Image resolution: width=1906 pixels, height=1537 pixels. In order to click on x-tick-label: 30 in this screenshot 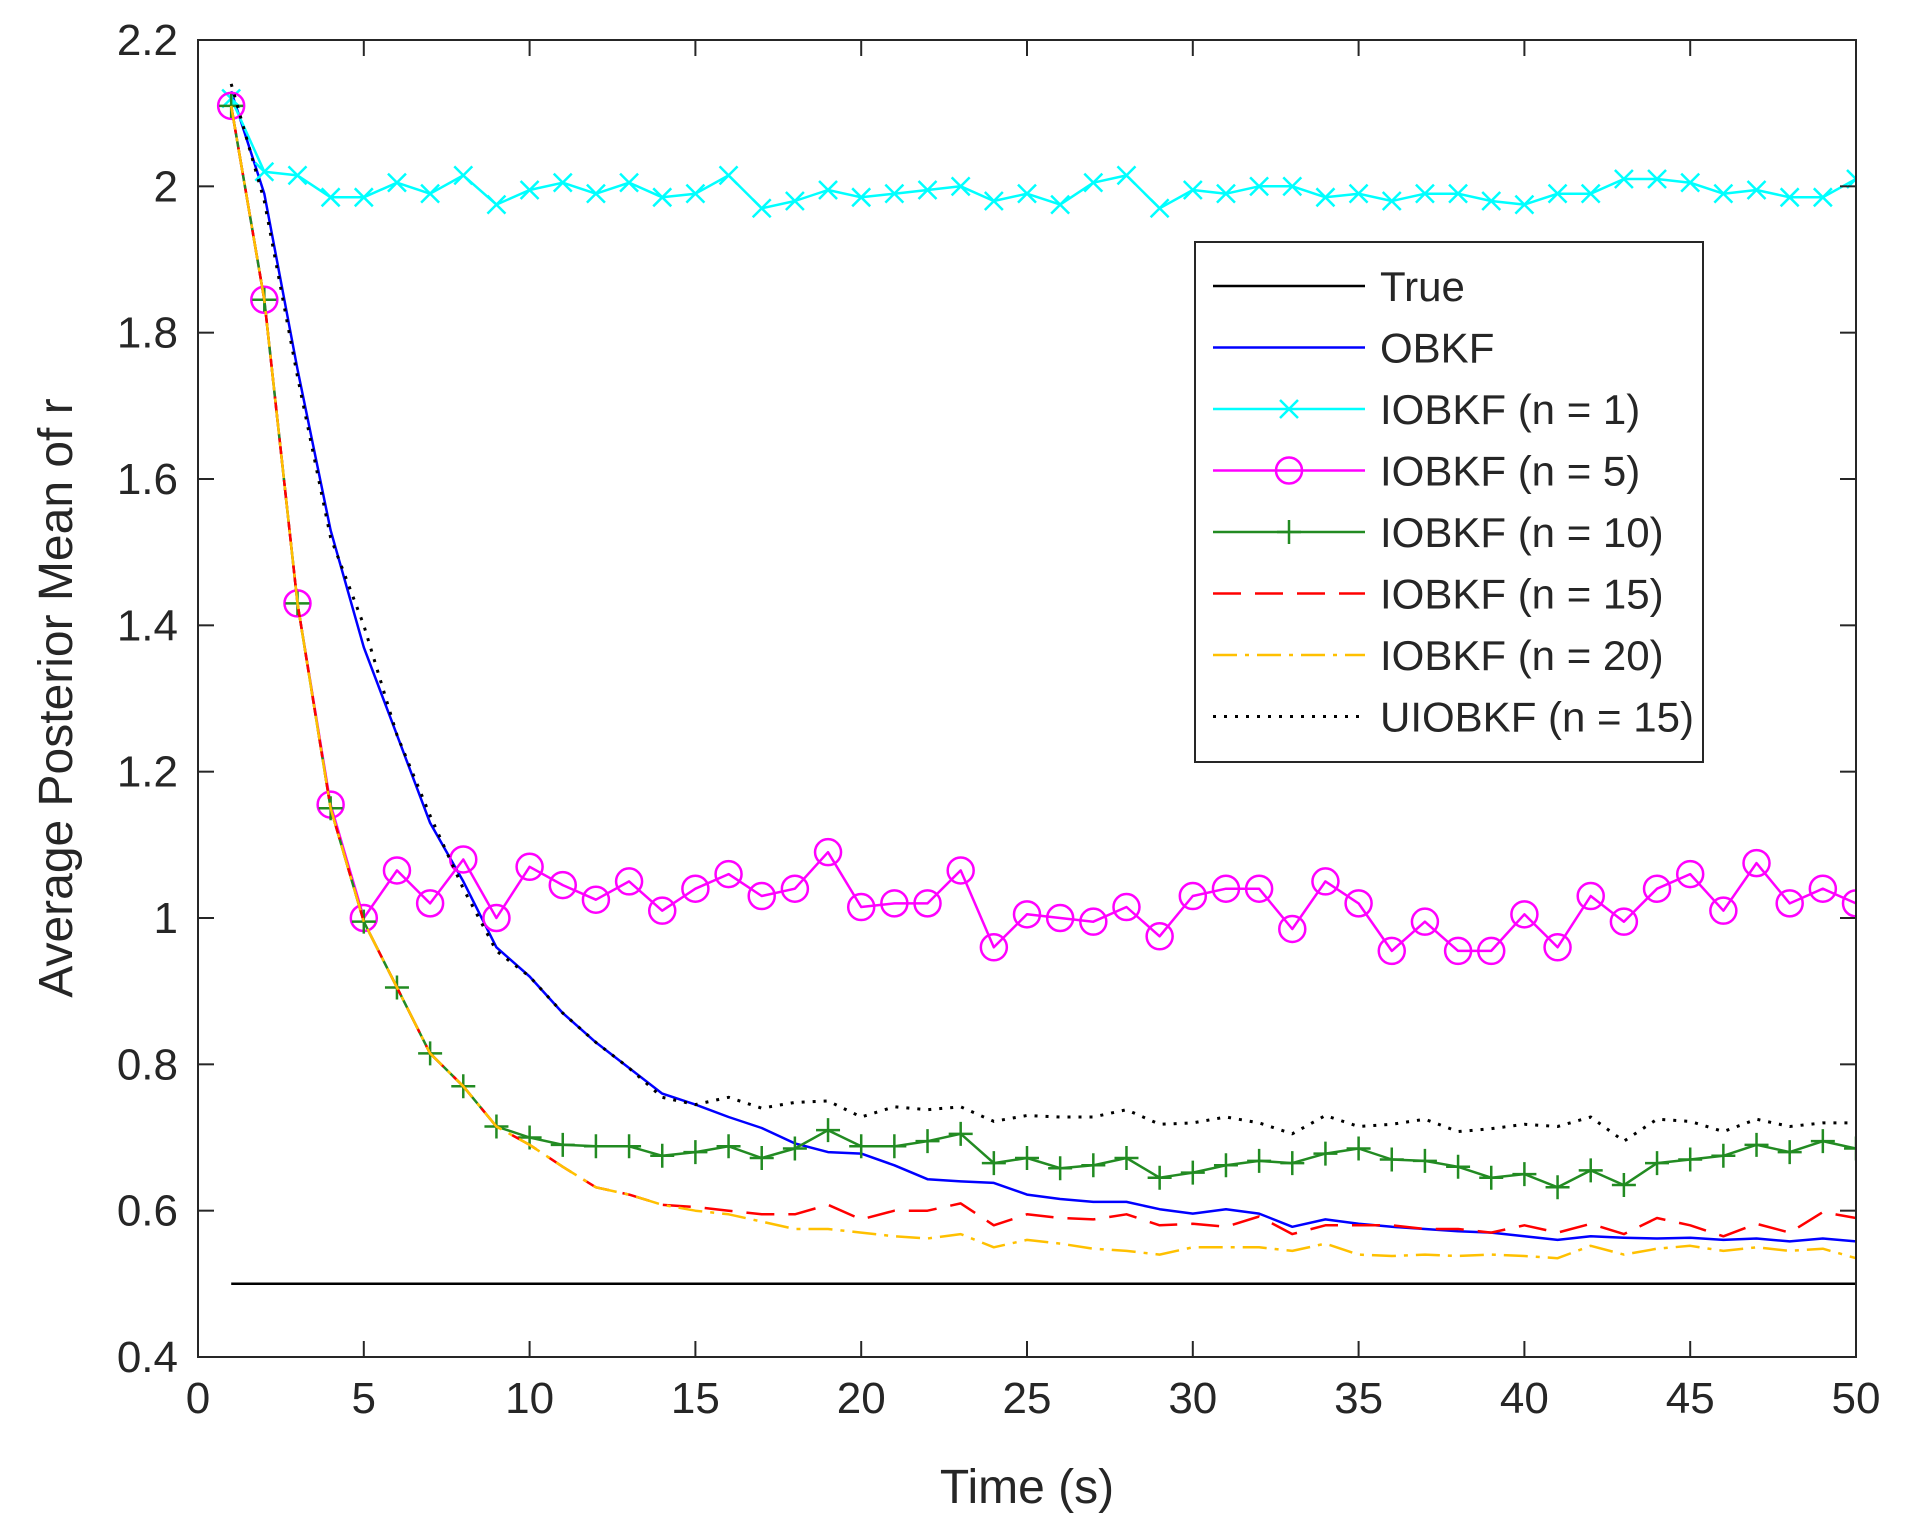, I will do `click(1192, 1398)`.